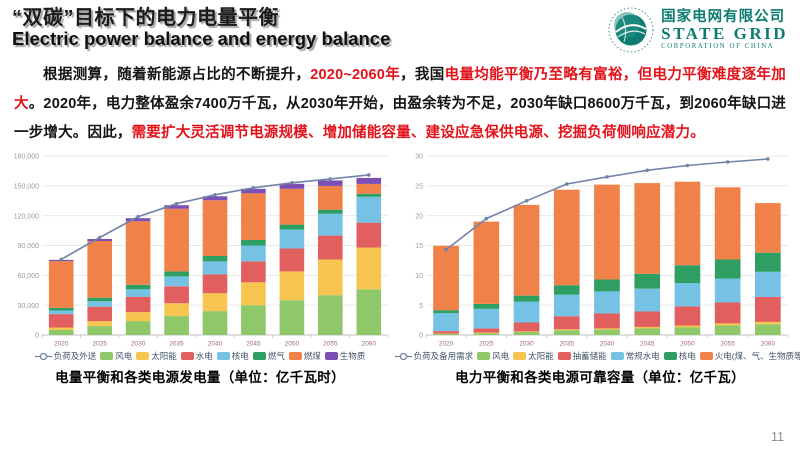 This screenshot has width=800, height=450. Describe the element at coordinates (400, 89) in the screenshot. I see `paragraph-segment: 电量均能平衡乃至略有富裕，但电力平衡难度逐年加大` at that location.